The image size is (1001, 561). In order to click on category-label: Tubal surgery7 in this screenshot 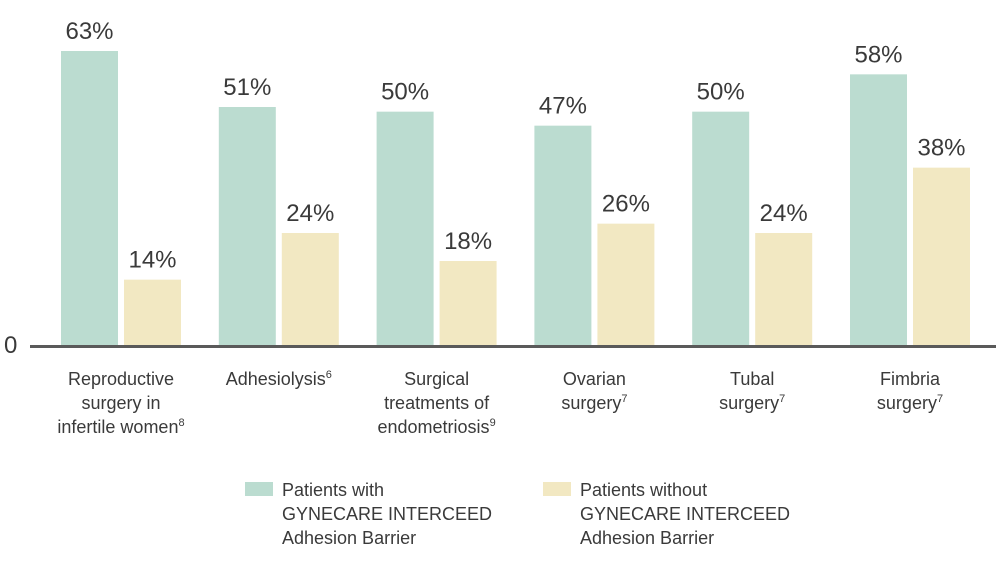, I will do `click(752, 391)`.